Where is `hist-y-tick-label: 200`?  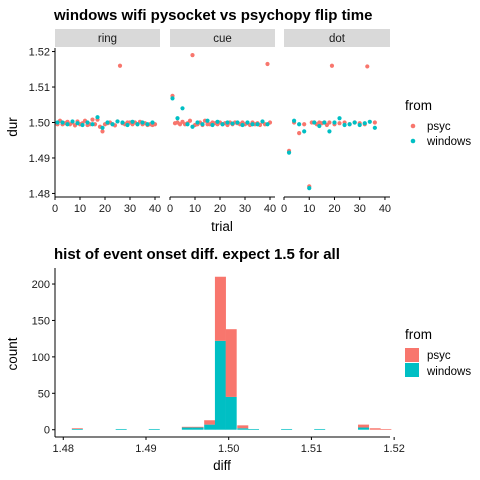 hist-y-tick-label: 200 is located at coordinates (41, 285).